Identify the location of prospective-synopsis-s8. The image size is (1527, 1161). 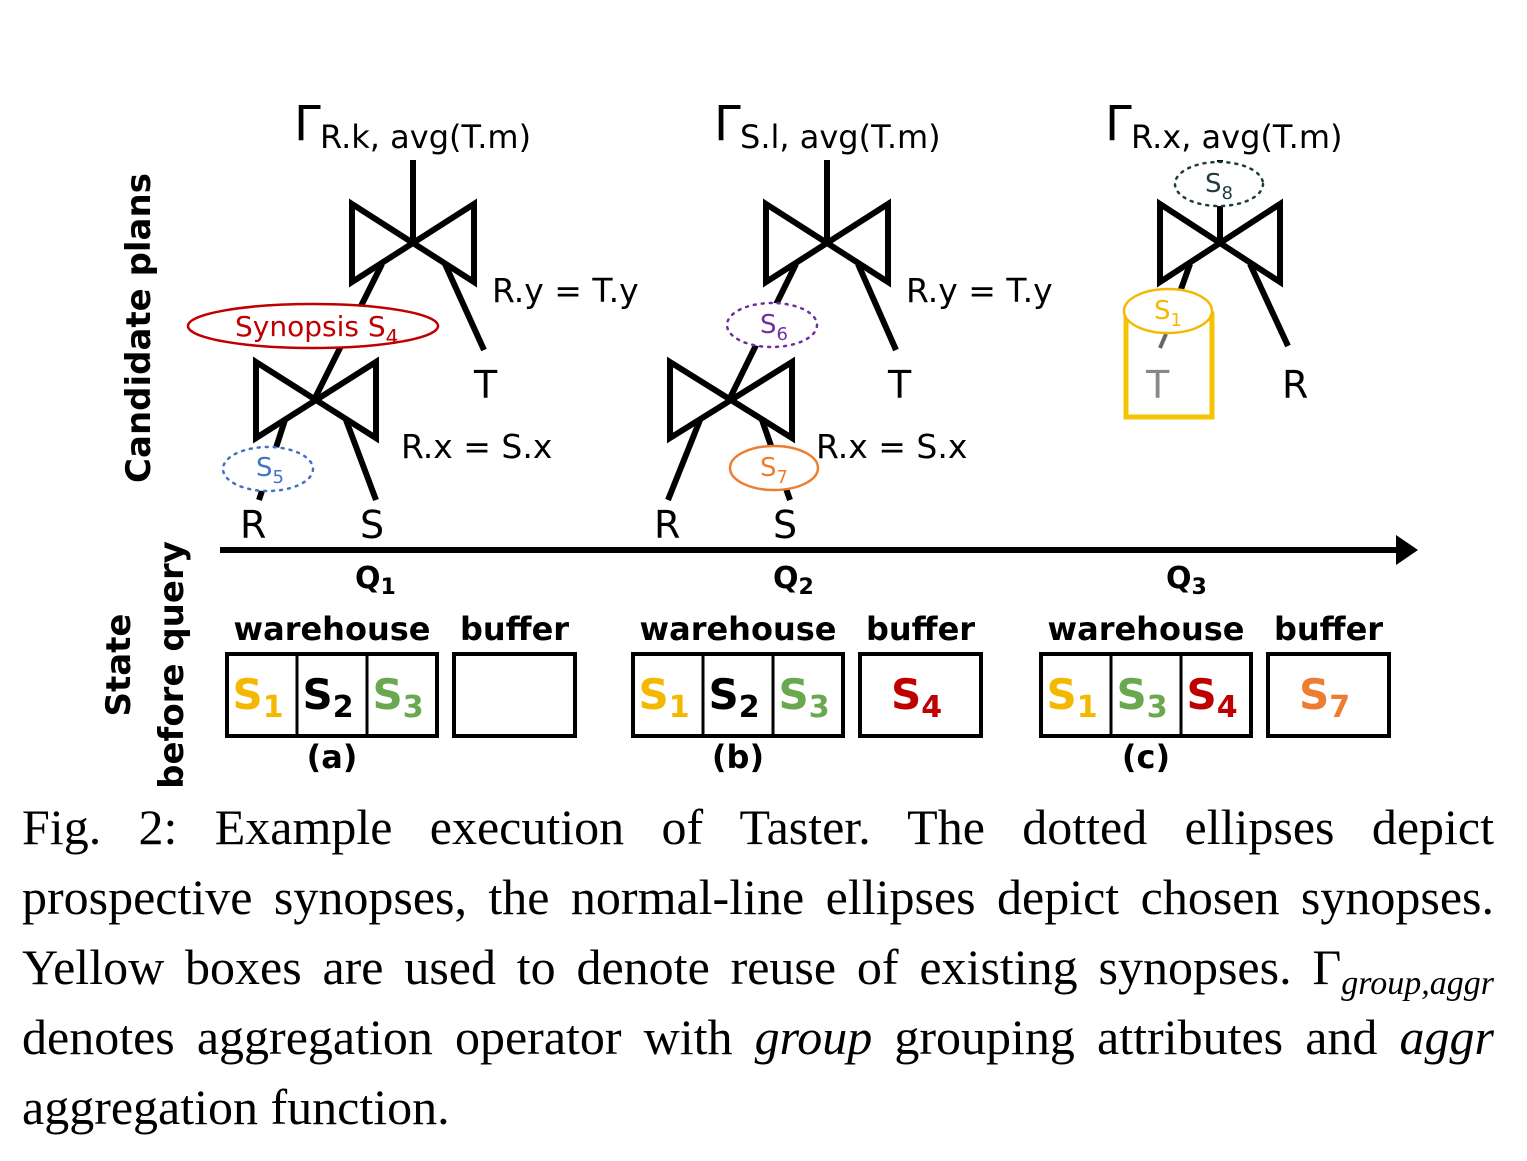
(1219, 184).